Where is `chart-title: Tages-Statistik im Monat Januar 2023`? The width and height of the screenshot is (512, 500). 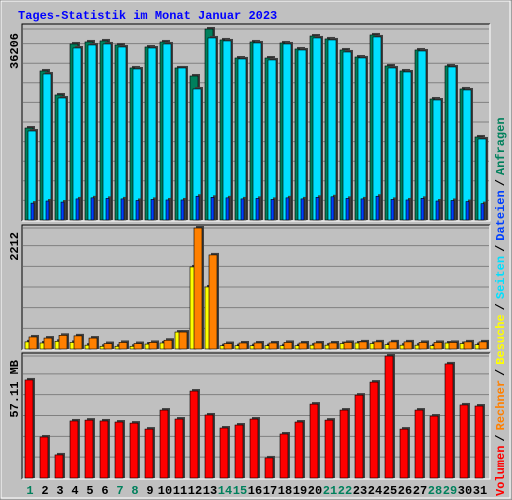
chart-title: Tages-Statistik im Monat Januar 2023 is located at coordinates (147, 16).